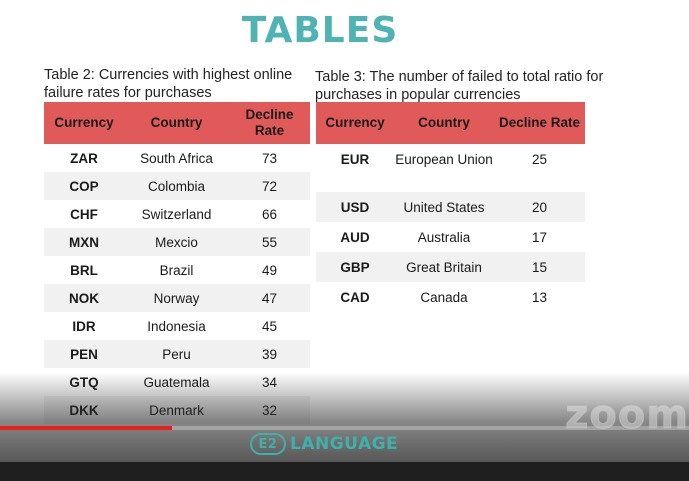  Describe the element at coordinates (84, 214) in the screenshot. I see `currency-cell: CHF` at that location.